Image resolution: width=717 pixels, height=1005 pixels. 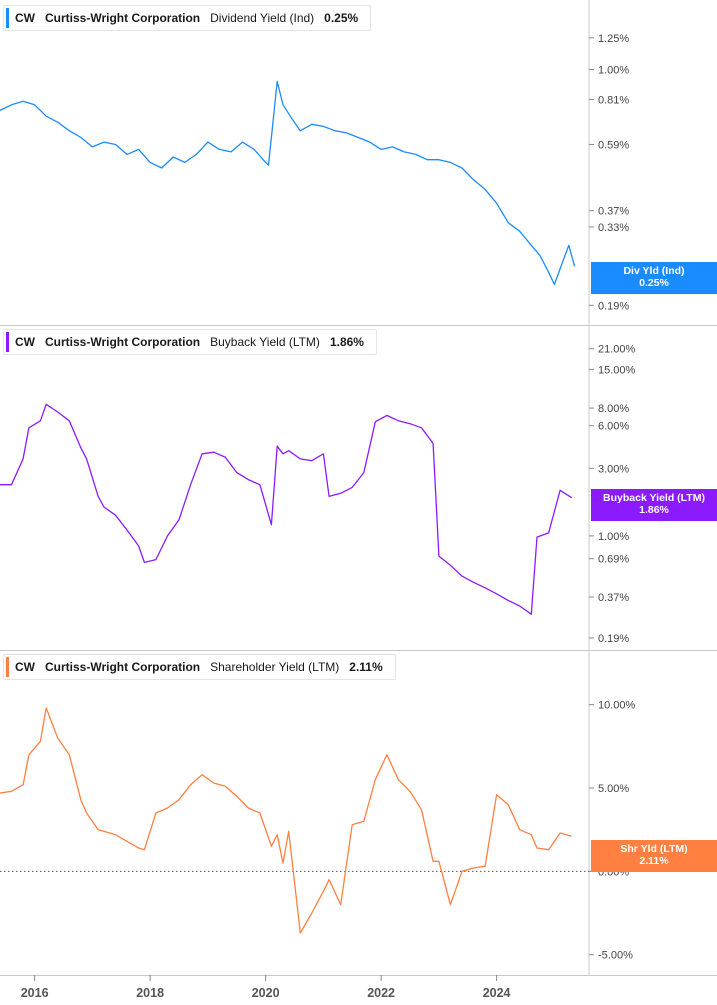 I want to click on legend-value: 1.86%, so click(x=346, y=342).